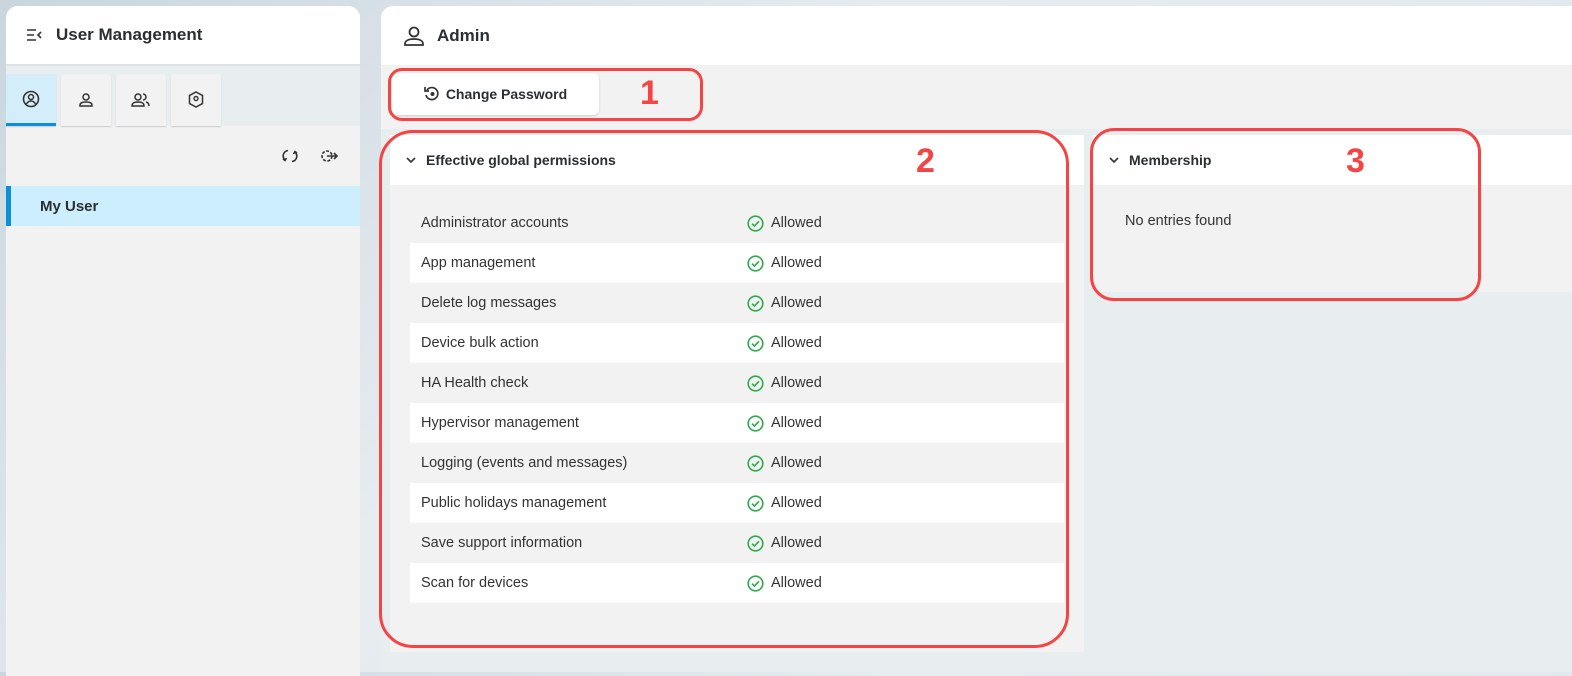 The image size is (1572, 676). I want to click on tab-groups, so click(141, 100).